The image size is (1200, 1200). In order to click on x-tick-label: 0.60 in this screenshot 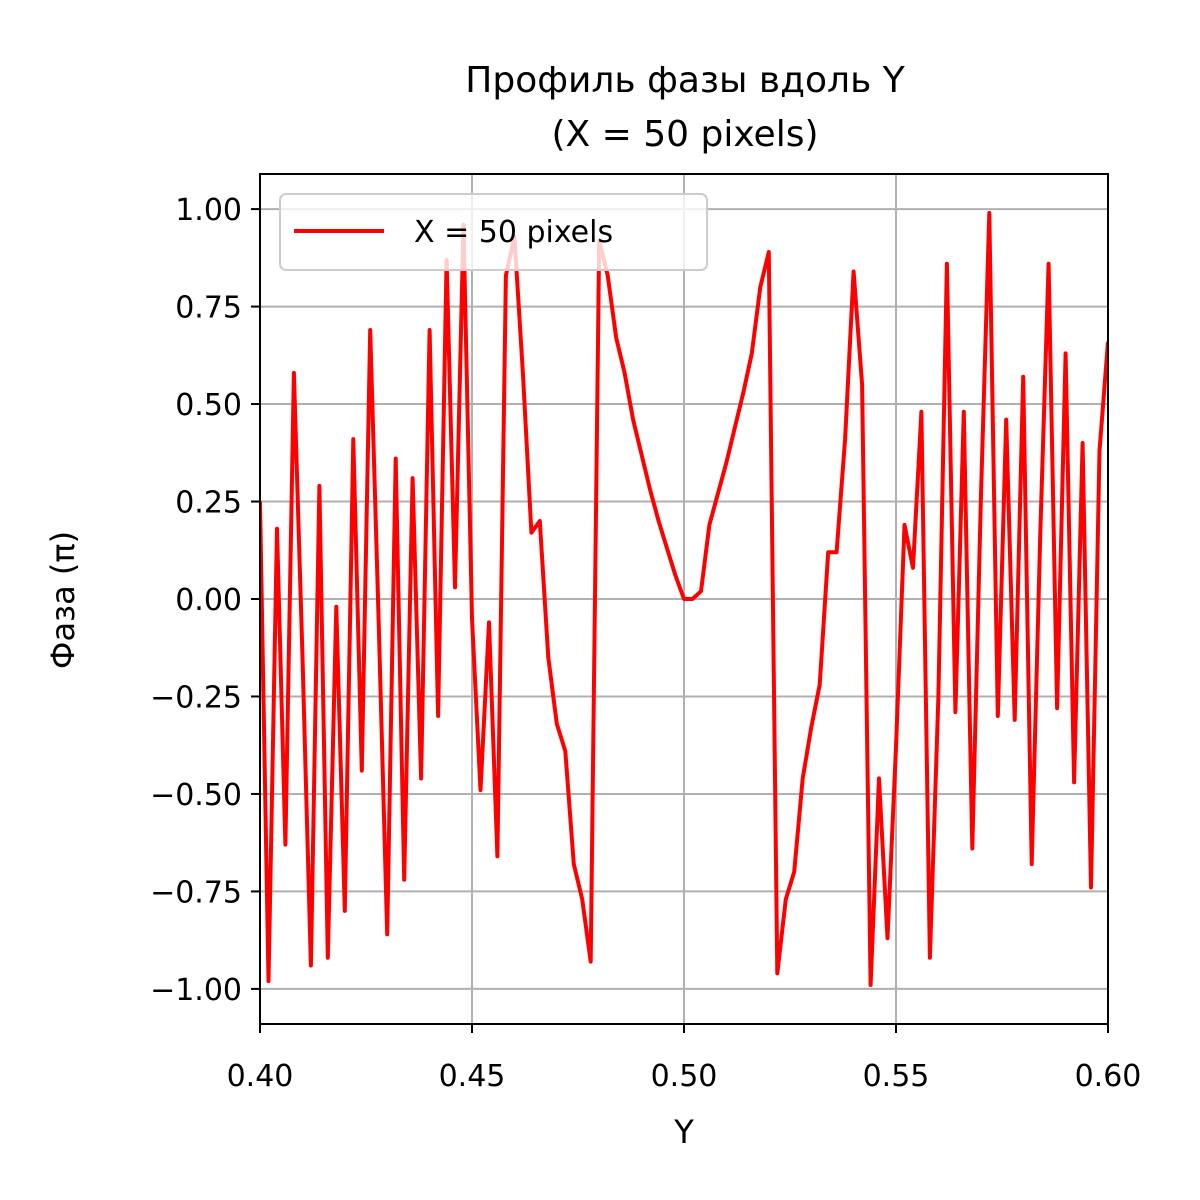, I will do `click(1108, 1076)`.